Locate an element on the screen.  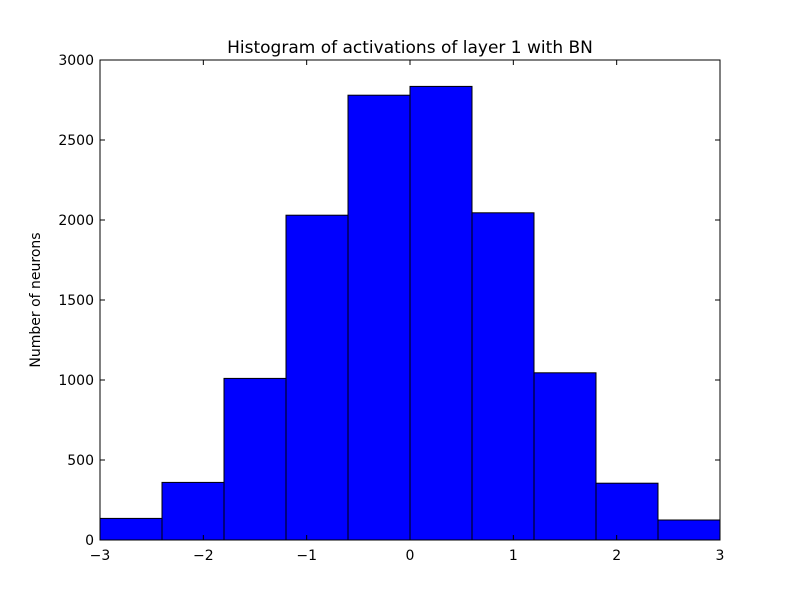
x-tick-label: −2 is located at coordinates (203, 556).